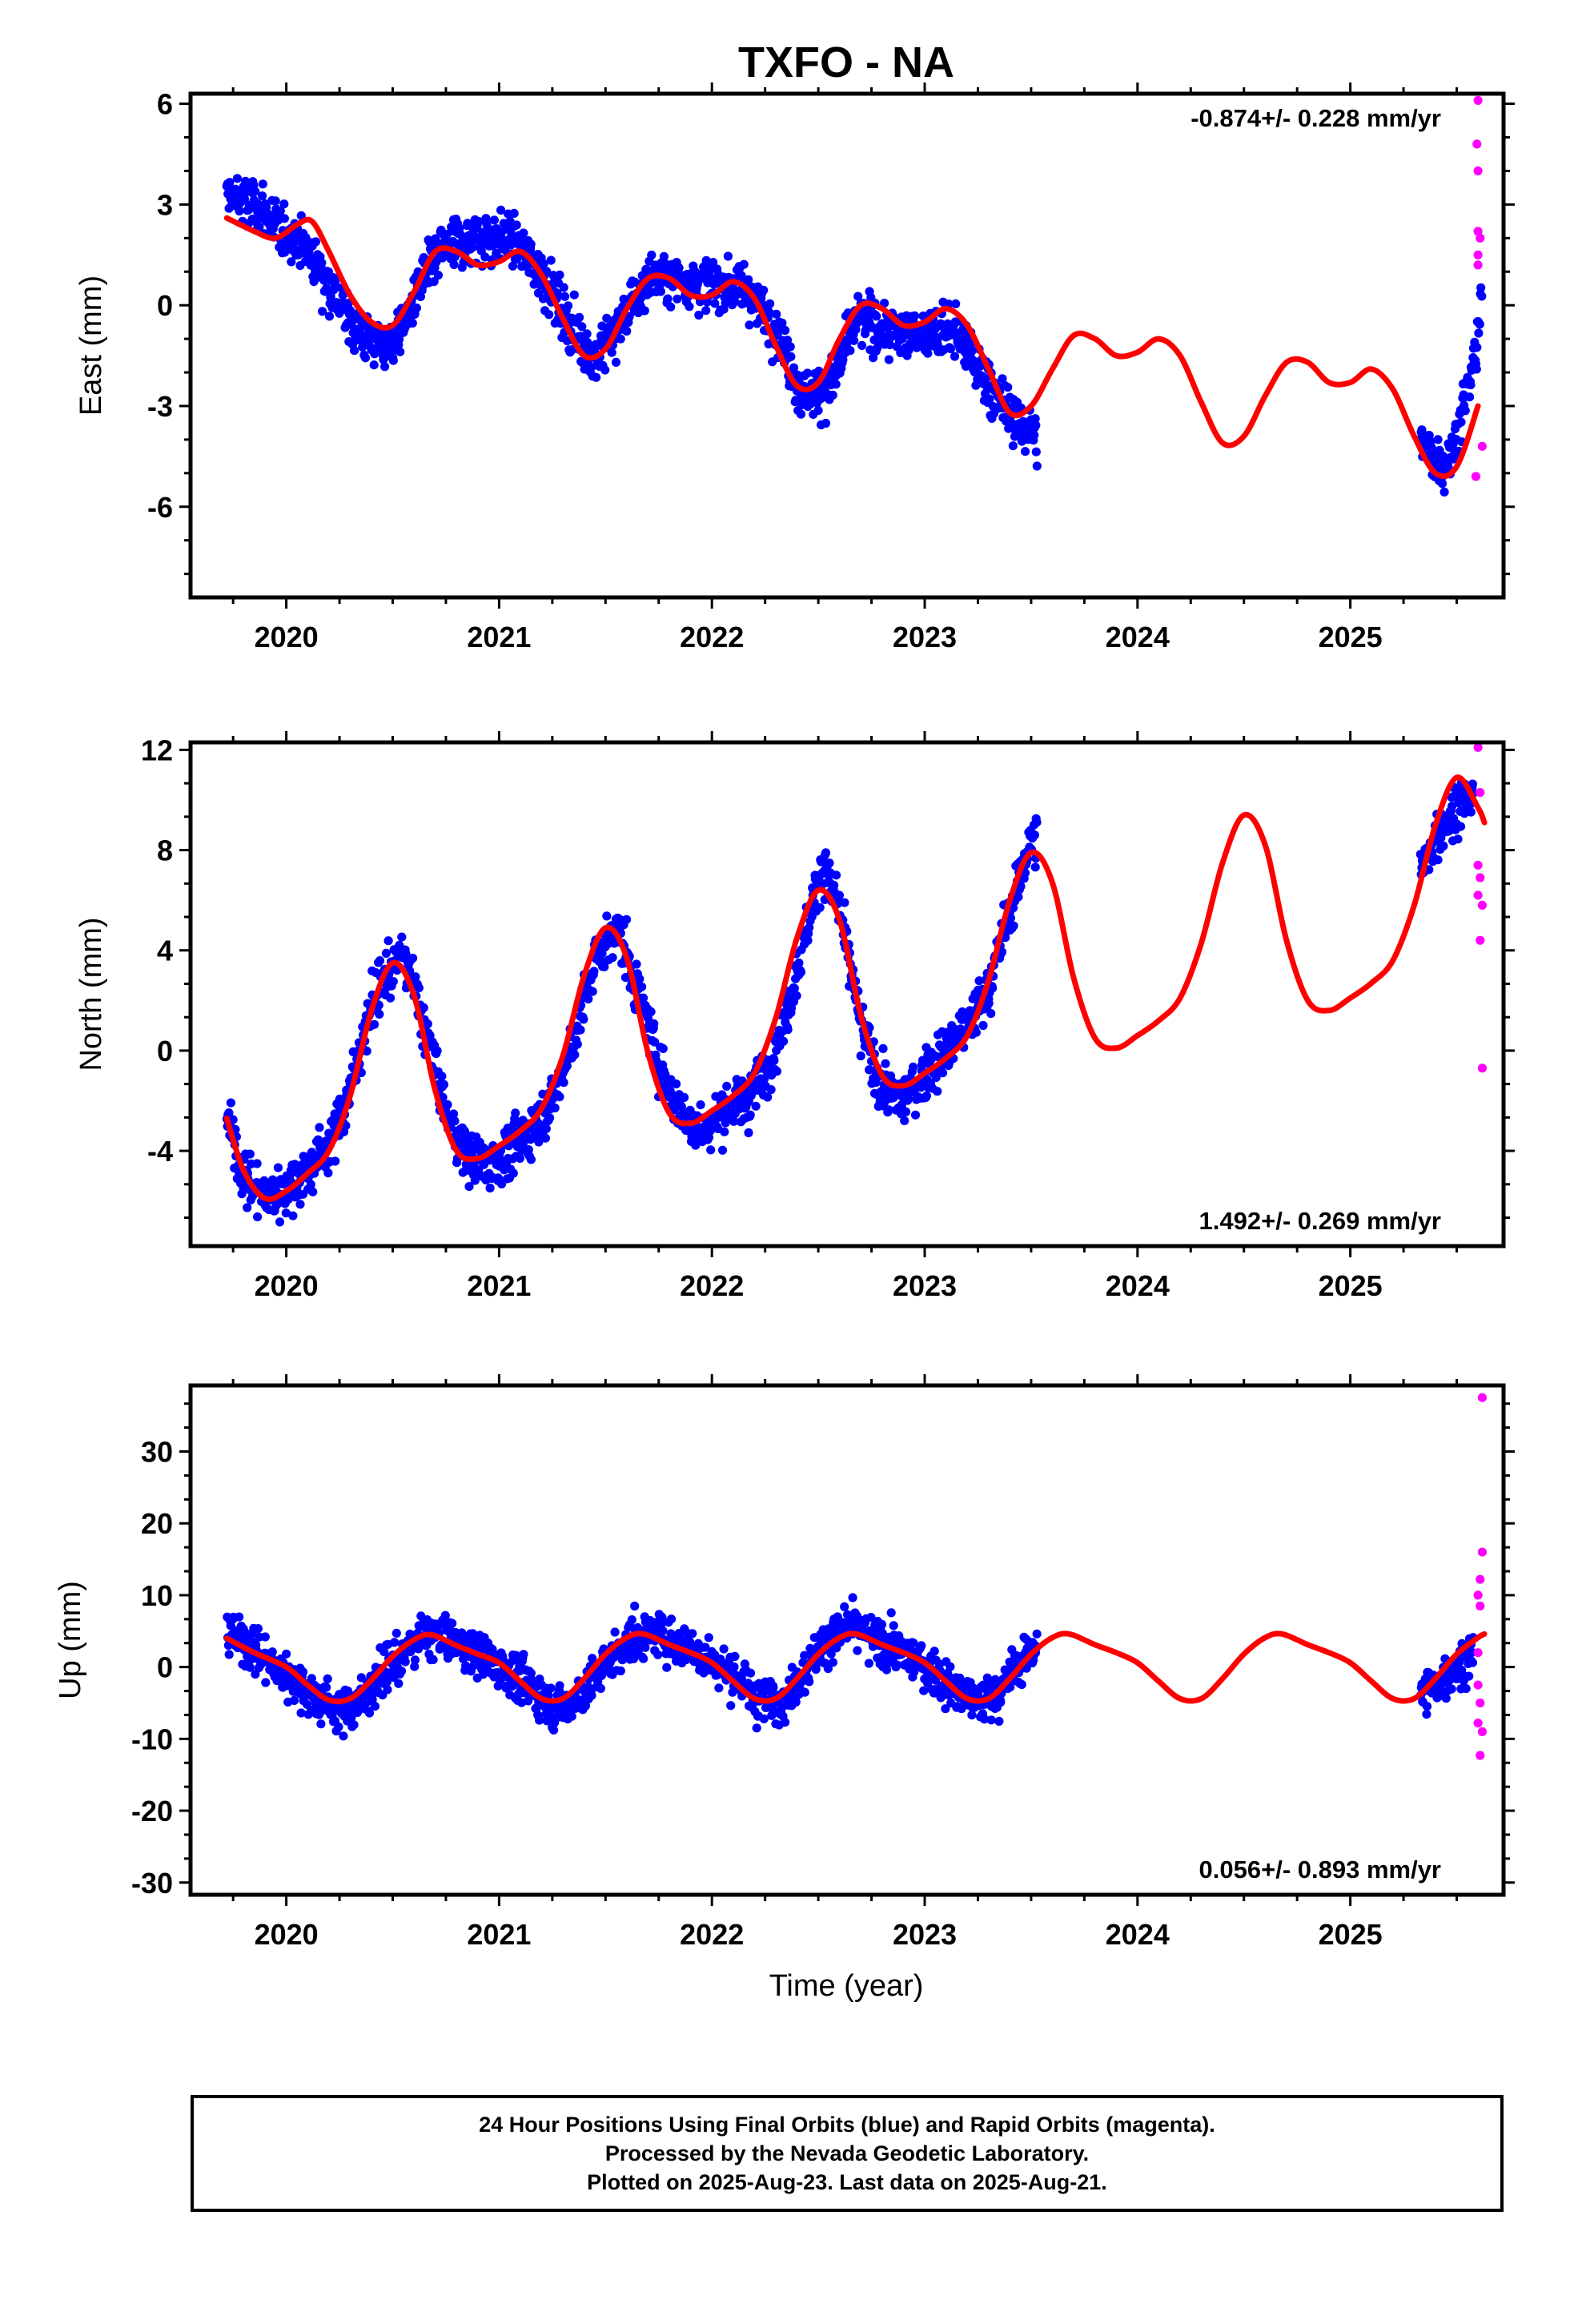 Image resolution: width=1582 pixels, height=2324 pixels. I want to click on north-y-axis-title: North (mm), so click(91, 994).